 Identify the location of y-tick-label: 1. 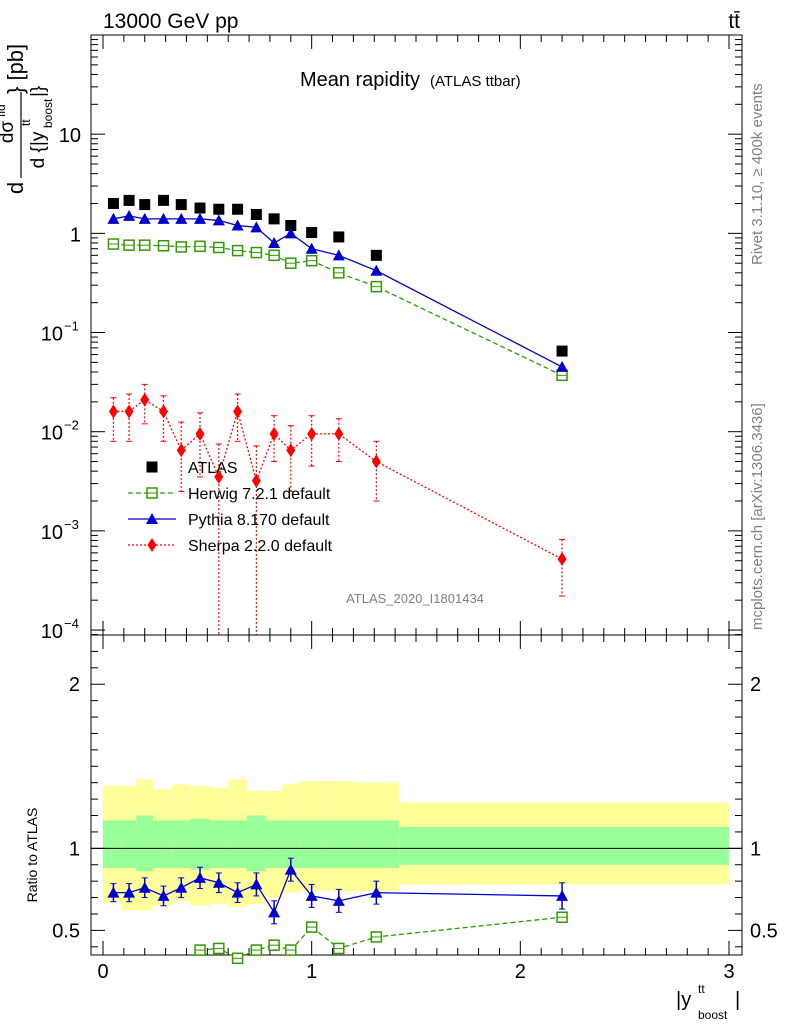
(75, 235).